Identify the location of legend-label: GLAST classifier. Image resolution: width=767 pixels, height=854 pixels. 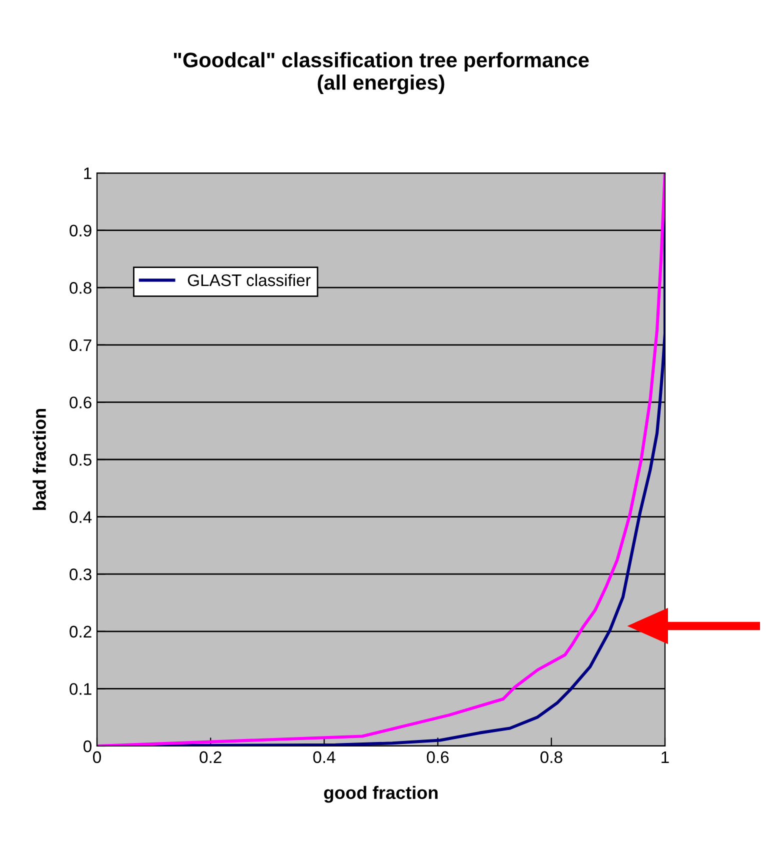
(249, 280).